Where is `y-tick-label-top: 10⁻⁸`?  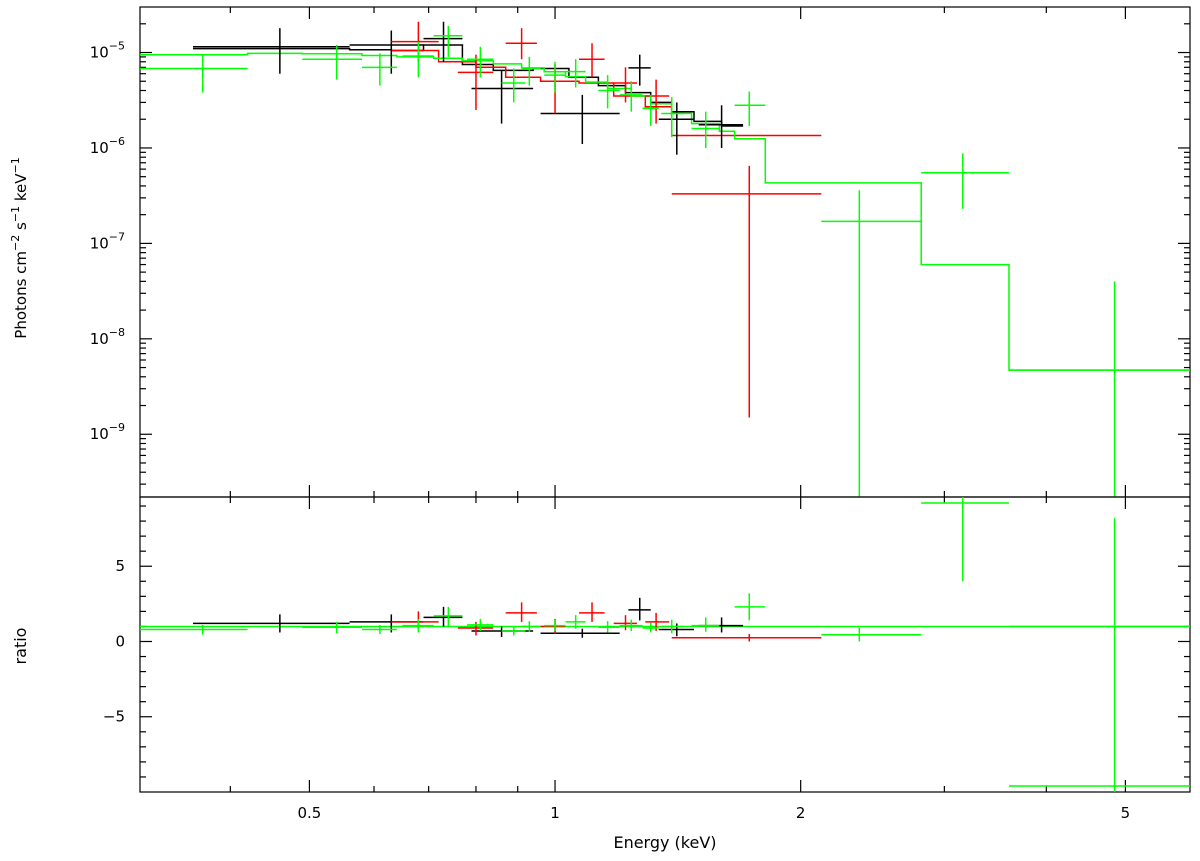 y-tick-label-top: 10⁻⁸ is located at coordinates (107, 337).